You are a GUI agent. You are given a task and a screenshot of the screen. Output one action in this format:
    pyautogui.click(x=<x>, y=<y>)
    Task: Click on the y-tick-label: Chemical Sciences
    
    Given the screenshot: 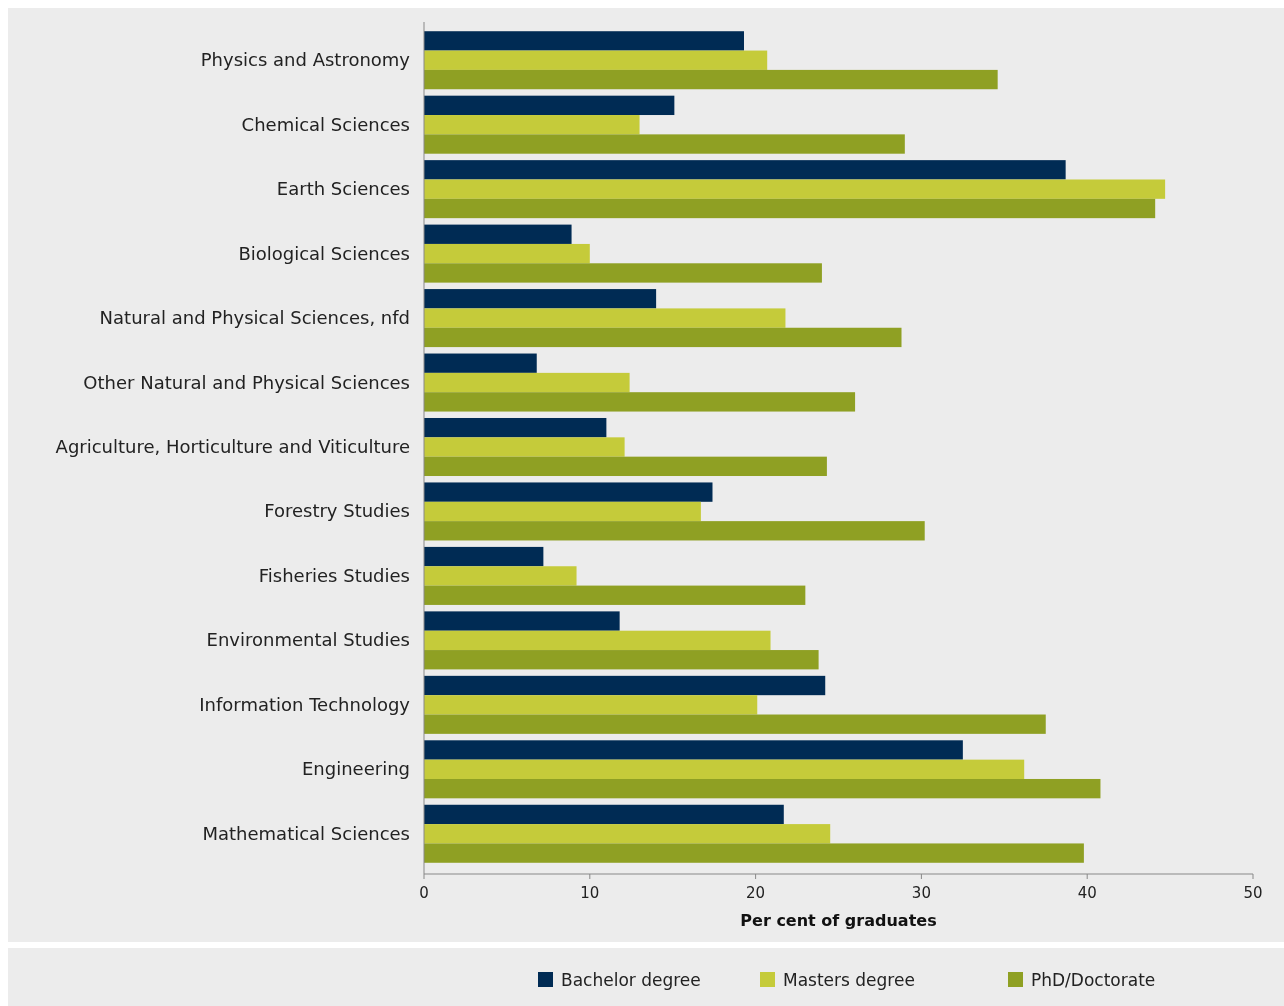 What is the action you would take?
    pyautogui.click(x=325, y=124)
    